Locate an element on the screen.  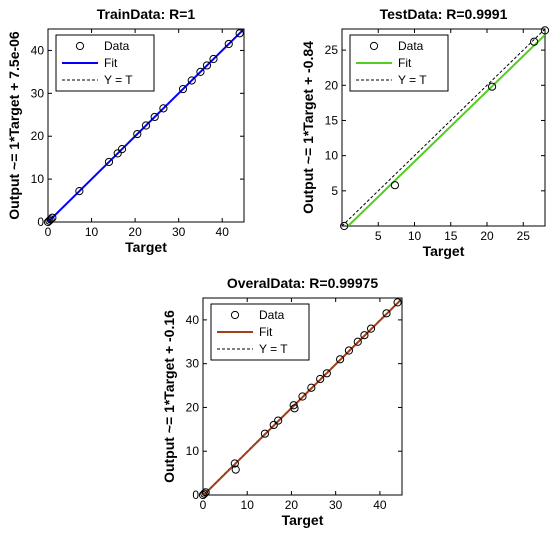
chart-title: TestData: R=0.9991 is located at coordinates (444, 14).